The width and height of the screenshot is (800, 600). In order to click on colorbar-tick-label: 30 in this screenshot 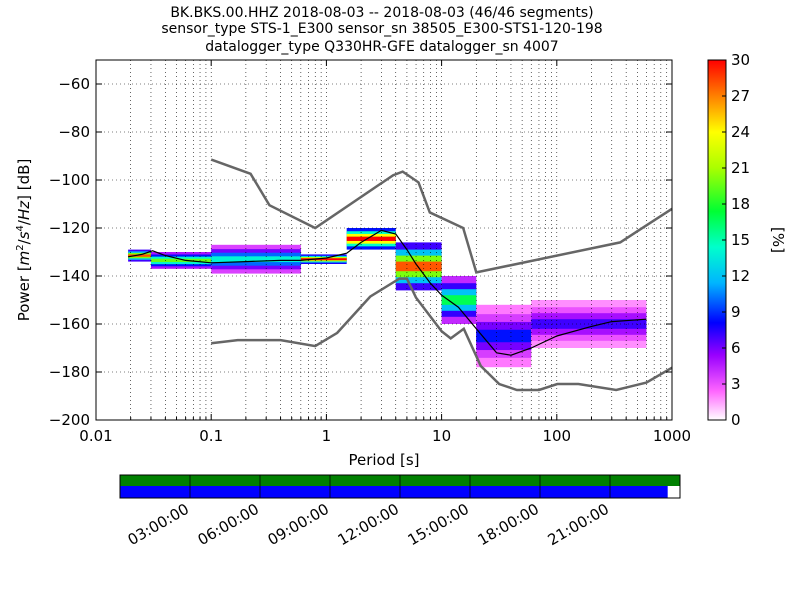, I will do `click(740, 60)`.